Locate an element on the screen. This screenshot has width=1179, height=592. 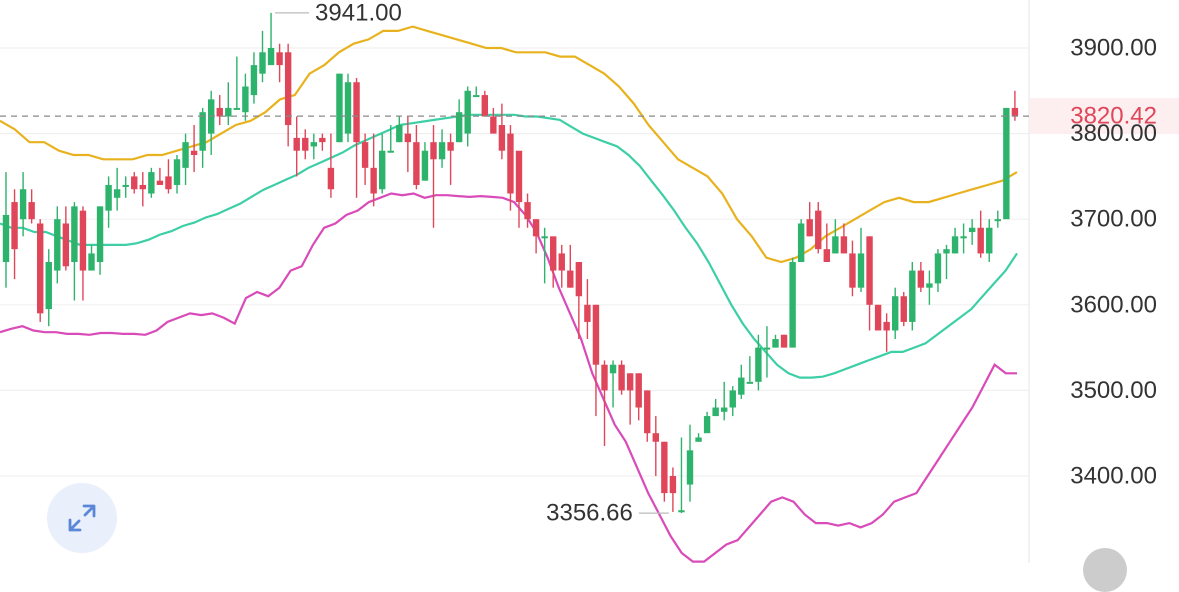
low-price-label: 3356.66 is located at coordinates (589, 513).